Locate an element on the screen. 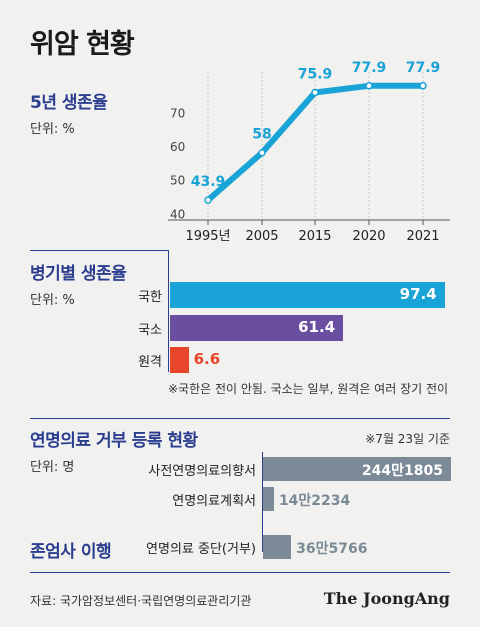  refusal-bar-label: 연명의료계획서 is located at coordinates (214, 501).